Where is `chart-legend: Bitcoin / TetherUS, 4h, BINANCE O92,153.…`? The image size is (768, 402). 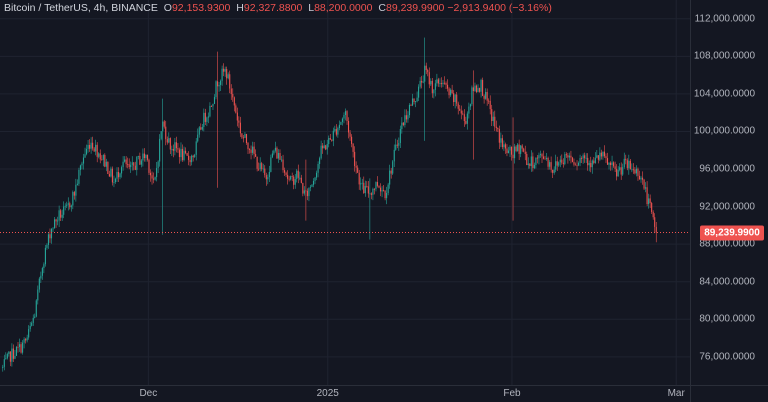
chart-legend: Bitcoin / TetherUS, 4h, BINANCE O92,153.… is located at coordinates (278, 8).